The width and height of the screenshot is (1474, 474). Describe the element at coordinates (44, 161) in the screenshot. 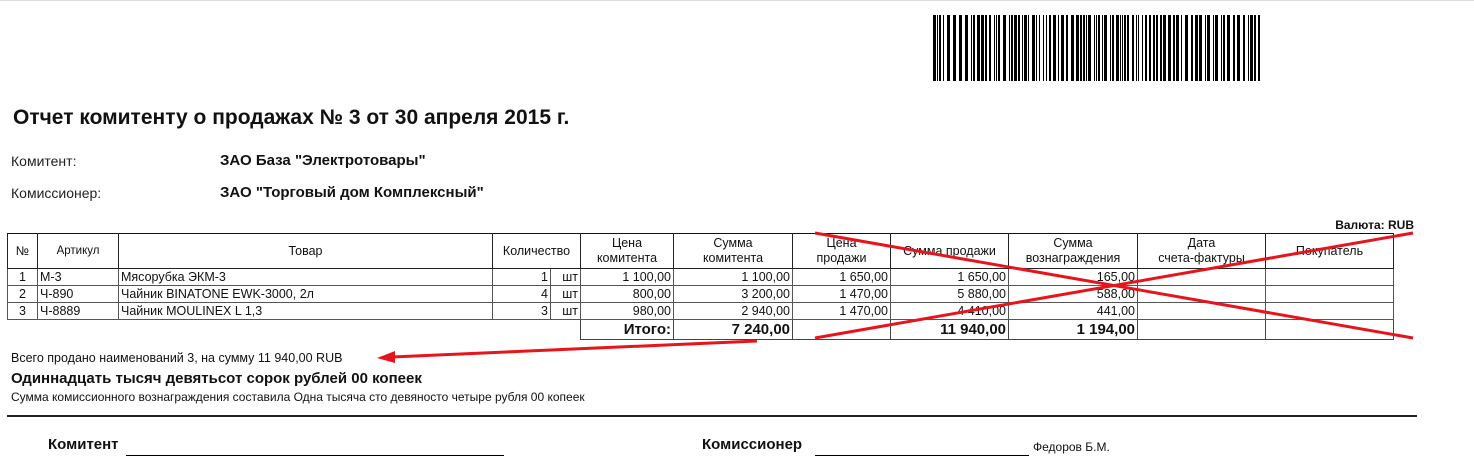

I see `komitent-label: Комитент:` at that location.